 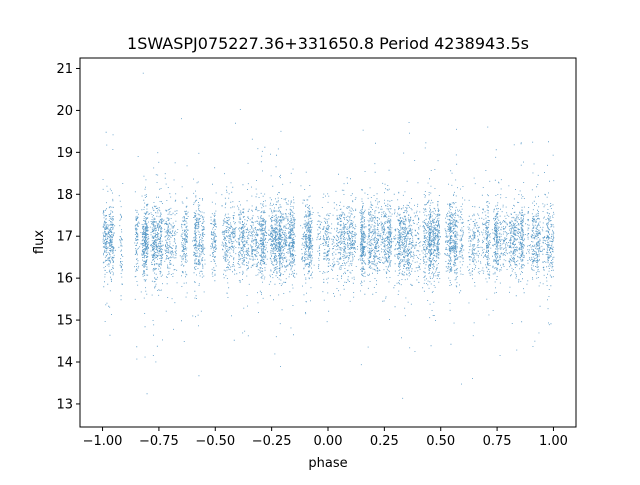 I want to click on x-tick-label: 0.75, so click(x=497, y=441).